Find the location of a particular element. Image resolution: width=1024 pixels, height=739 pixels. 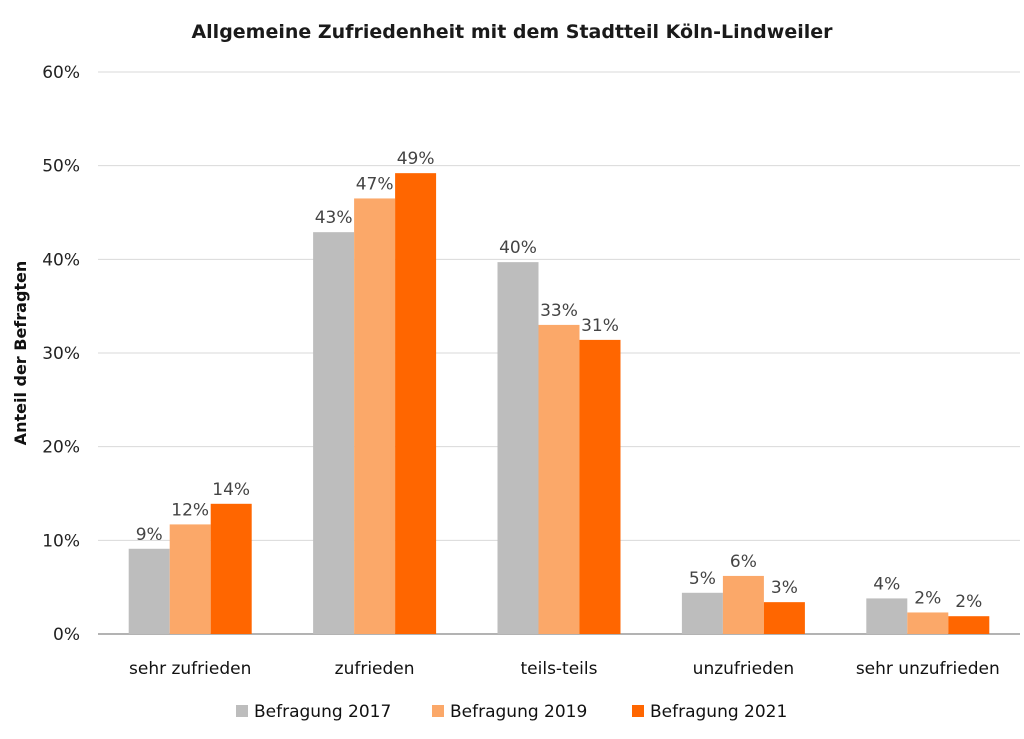

data-label: 3% is located at coordinates (784, 588).